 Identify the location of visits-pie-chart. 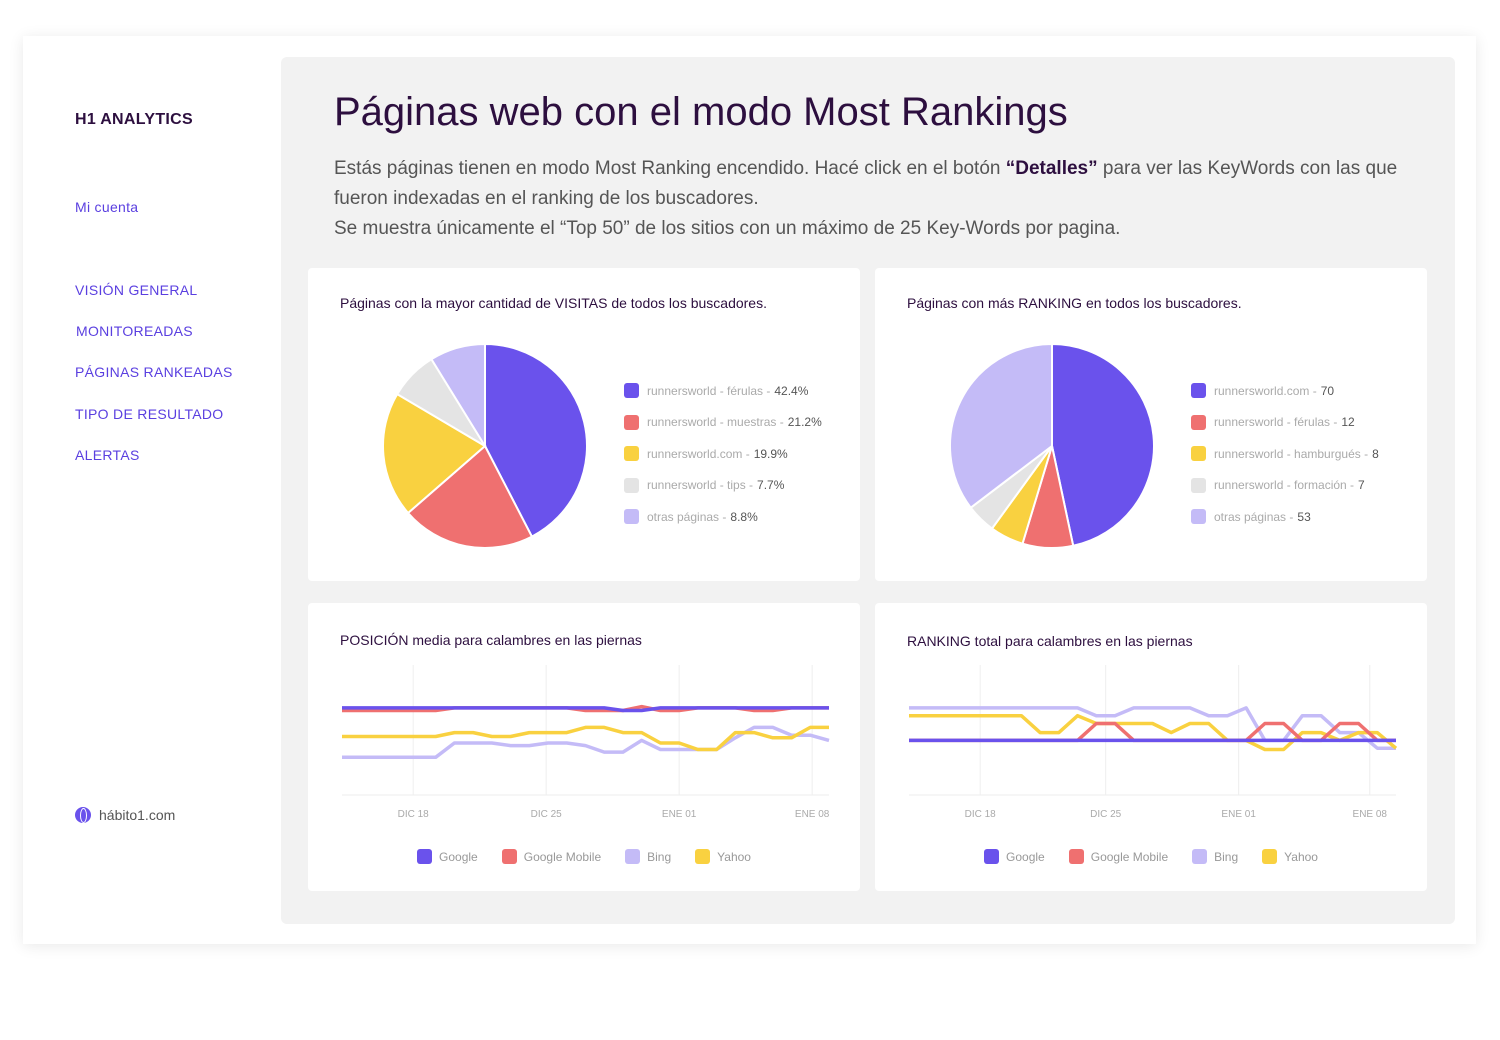
(485, 445).